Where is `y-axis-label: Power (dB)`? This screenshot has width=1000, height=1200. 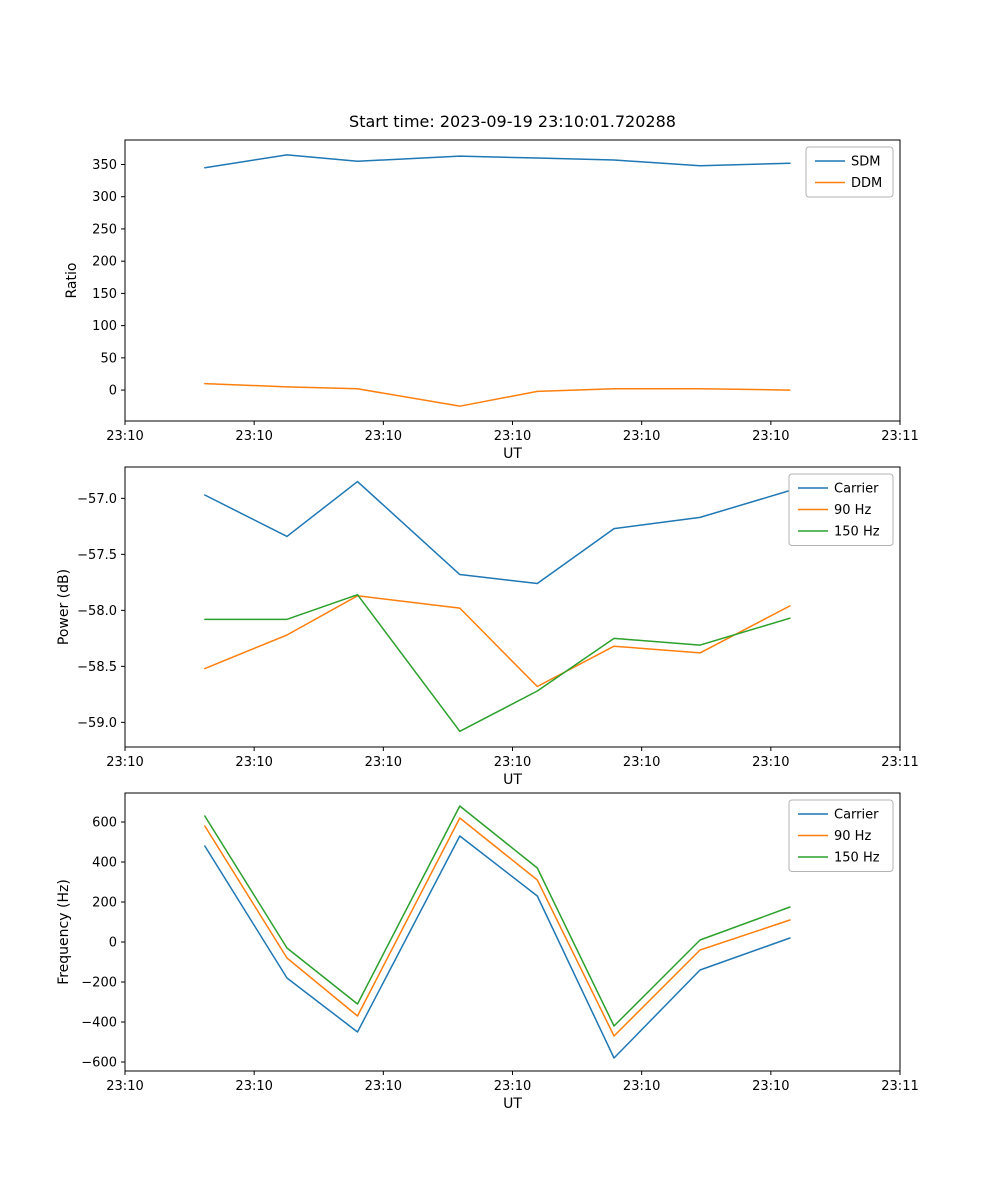
y-axis-label: Power (dB) is located at coordinates (64, 607).